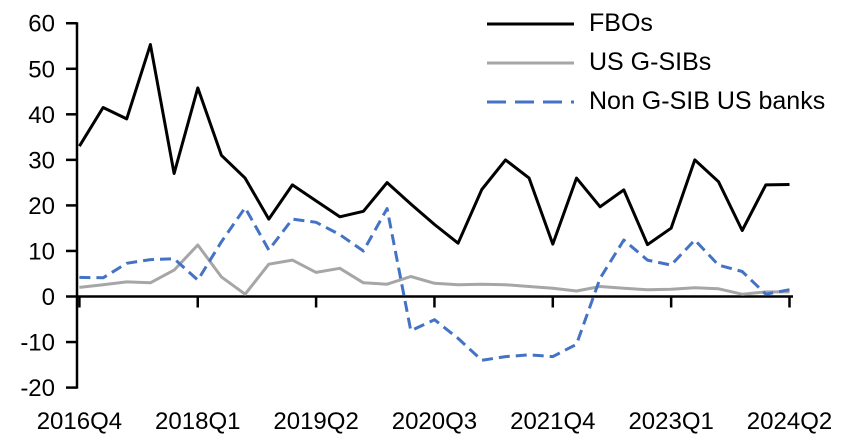 The width and height of the screenshot is (852, 442). I want to click on x-tick-label: 2019Q2, so click(315, 421).